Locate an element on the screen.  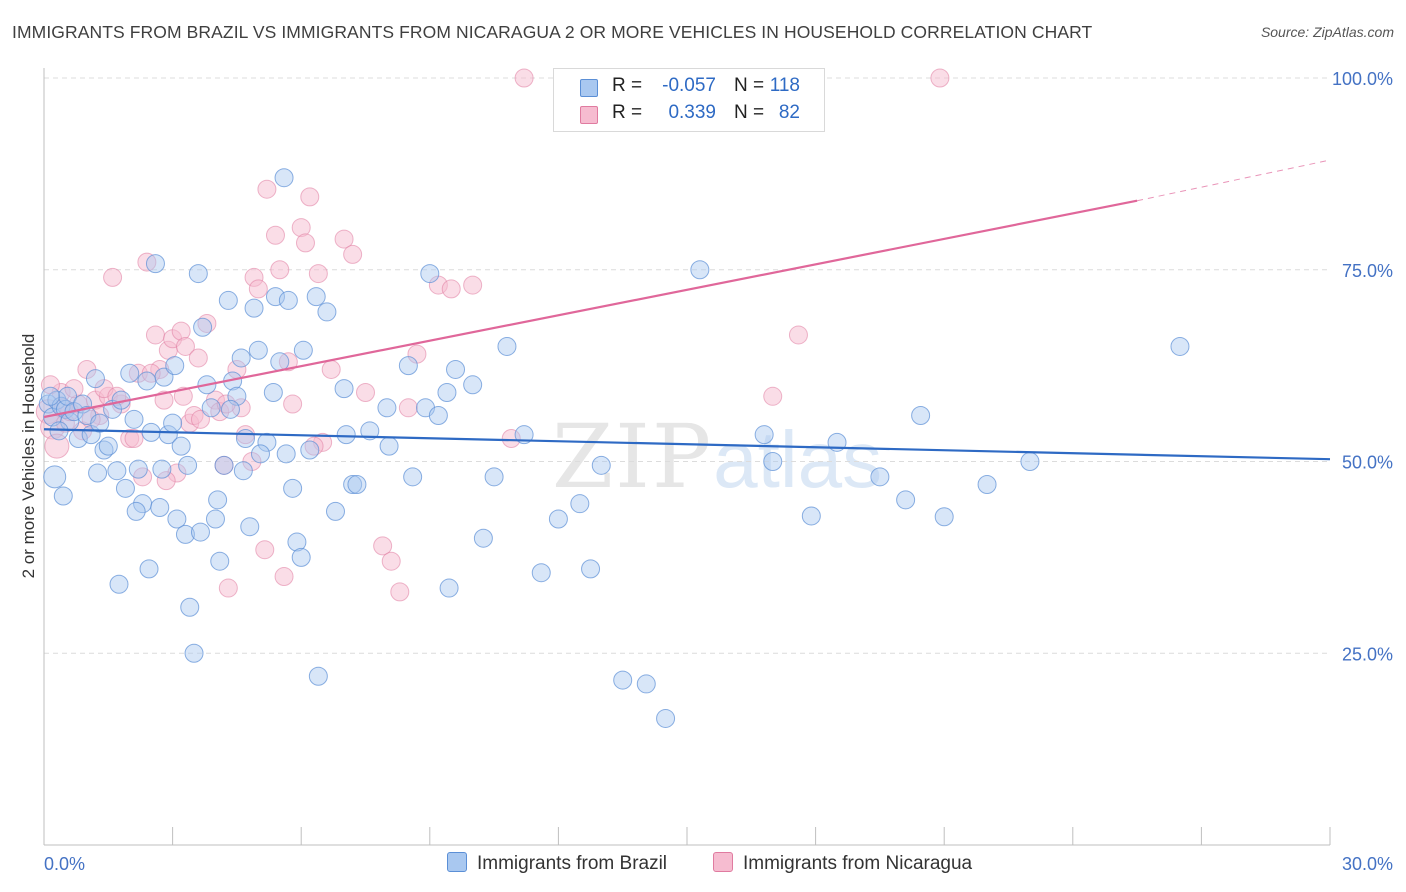
y-tick-label: 75.0% is located at coordinates (1367, 271).